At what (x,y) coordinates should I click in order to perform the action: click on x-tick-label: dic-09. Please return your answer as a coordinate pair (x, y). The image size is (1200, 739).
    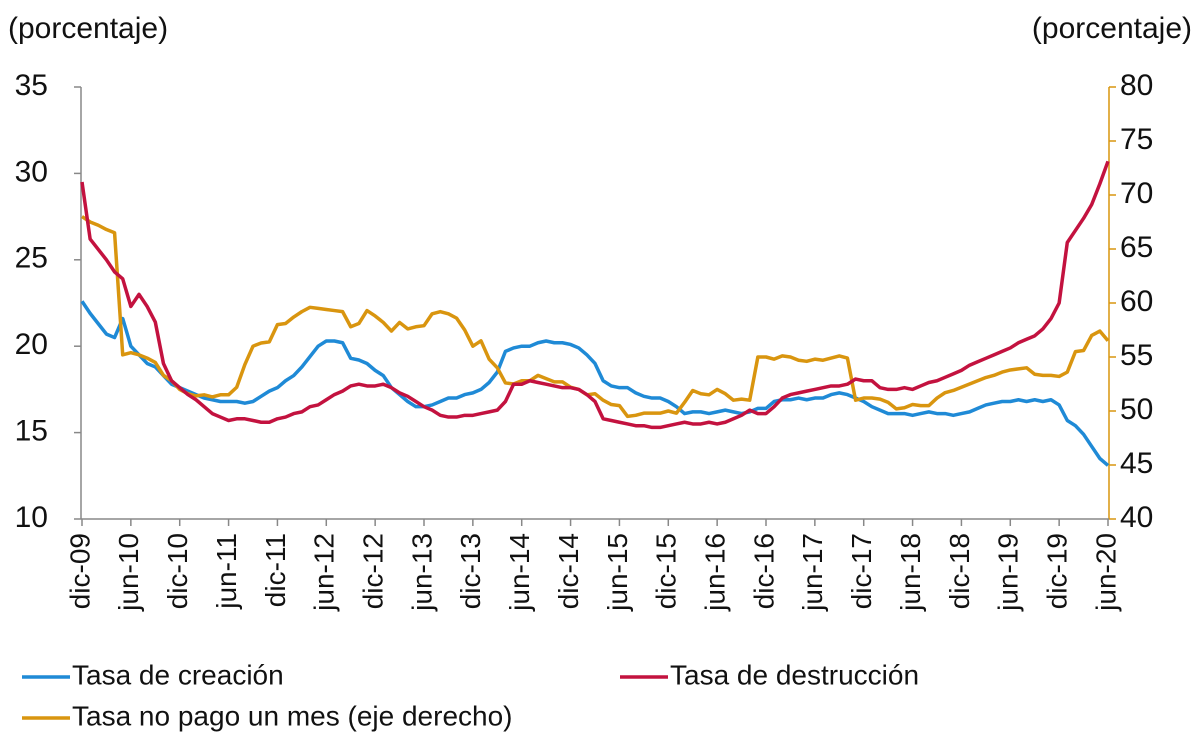
    Looking at the image, I should click on (79, 571).